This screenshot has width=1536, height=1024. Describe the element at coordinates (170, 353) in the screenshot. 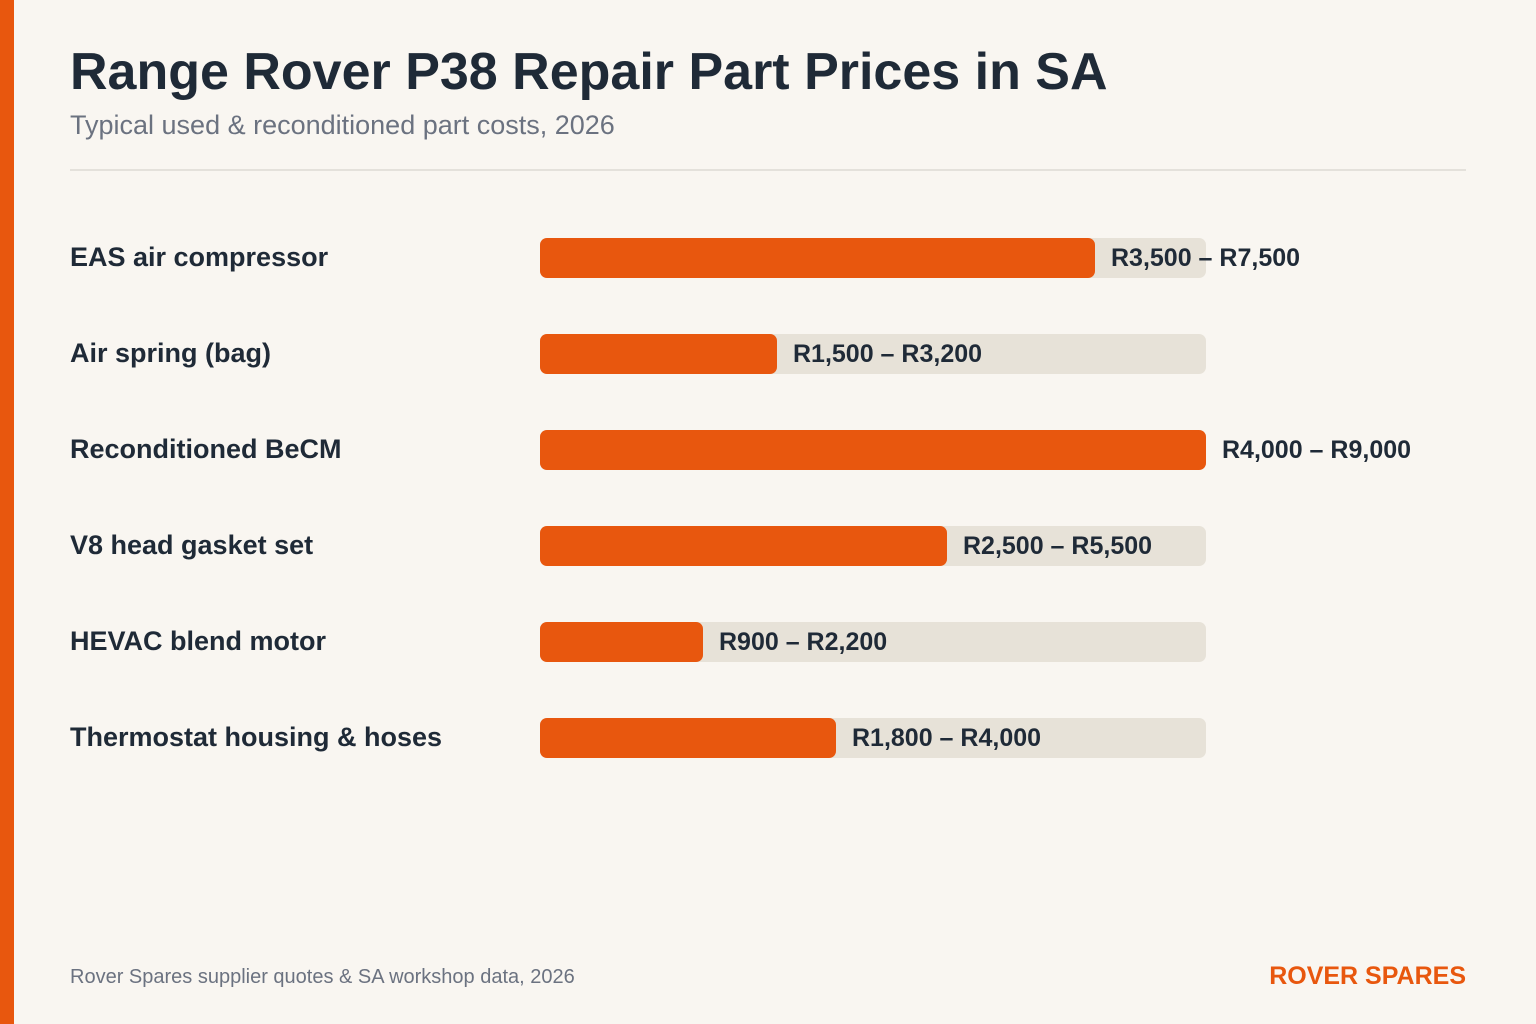

I see `category-label: Air spring (bag)` at that location.